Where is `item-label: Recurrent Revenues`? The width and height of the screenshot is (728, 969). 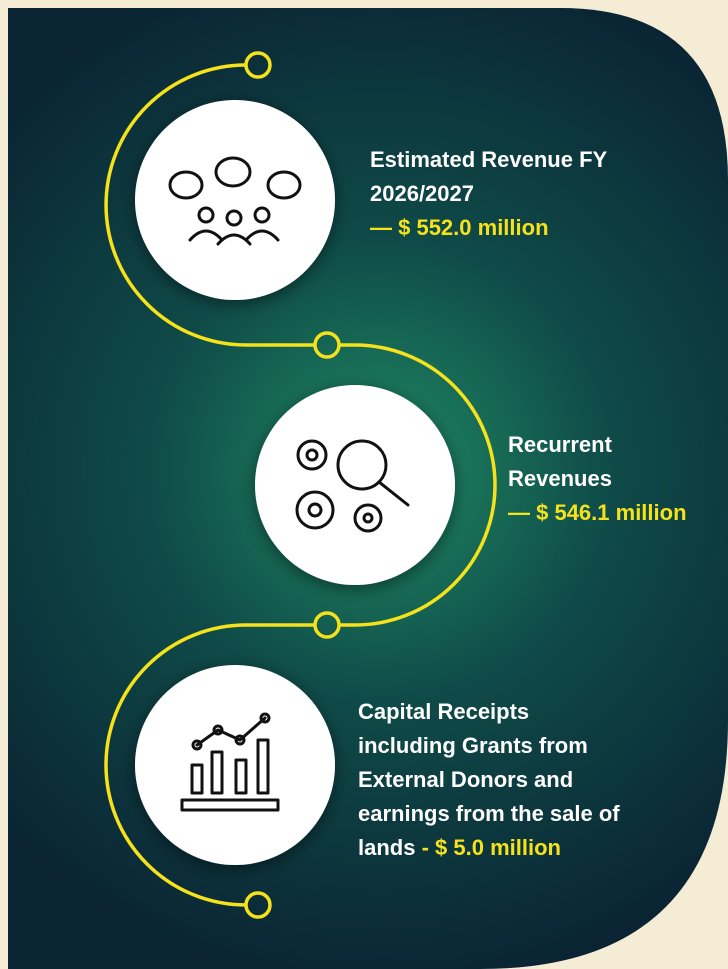
item-label: Recurrent Revenues is located at coordinates (560, 461).